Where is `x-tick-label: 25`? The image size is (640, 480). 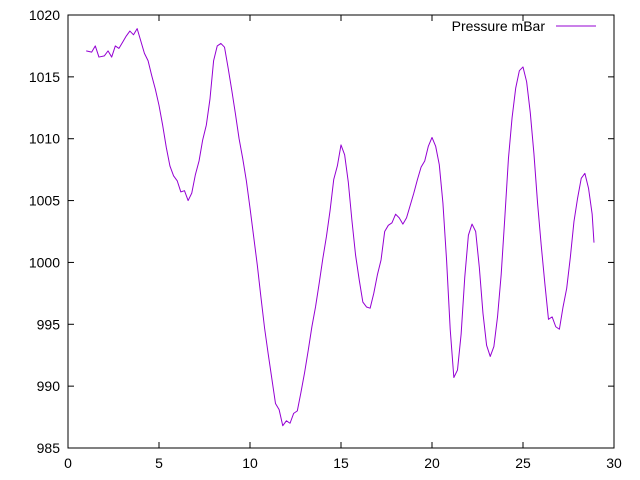 x-tick-label: 25 is located at coordinates (523, 463).